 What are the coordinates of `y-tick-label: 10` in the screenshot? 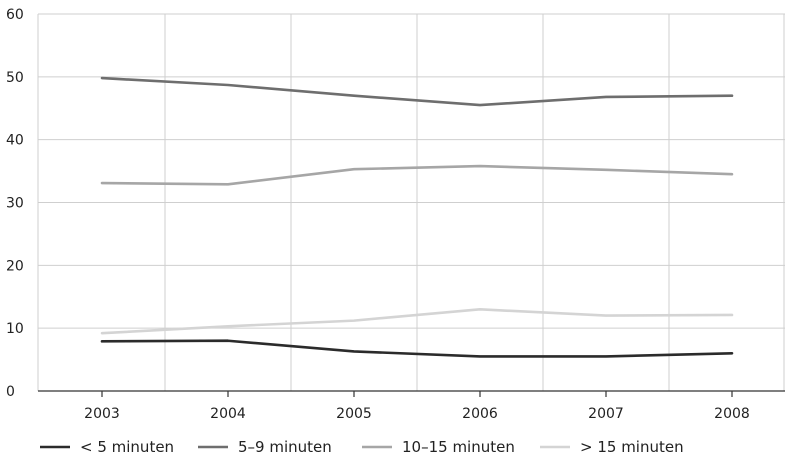 It's located at (15, 329).